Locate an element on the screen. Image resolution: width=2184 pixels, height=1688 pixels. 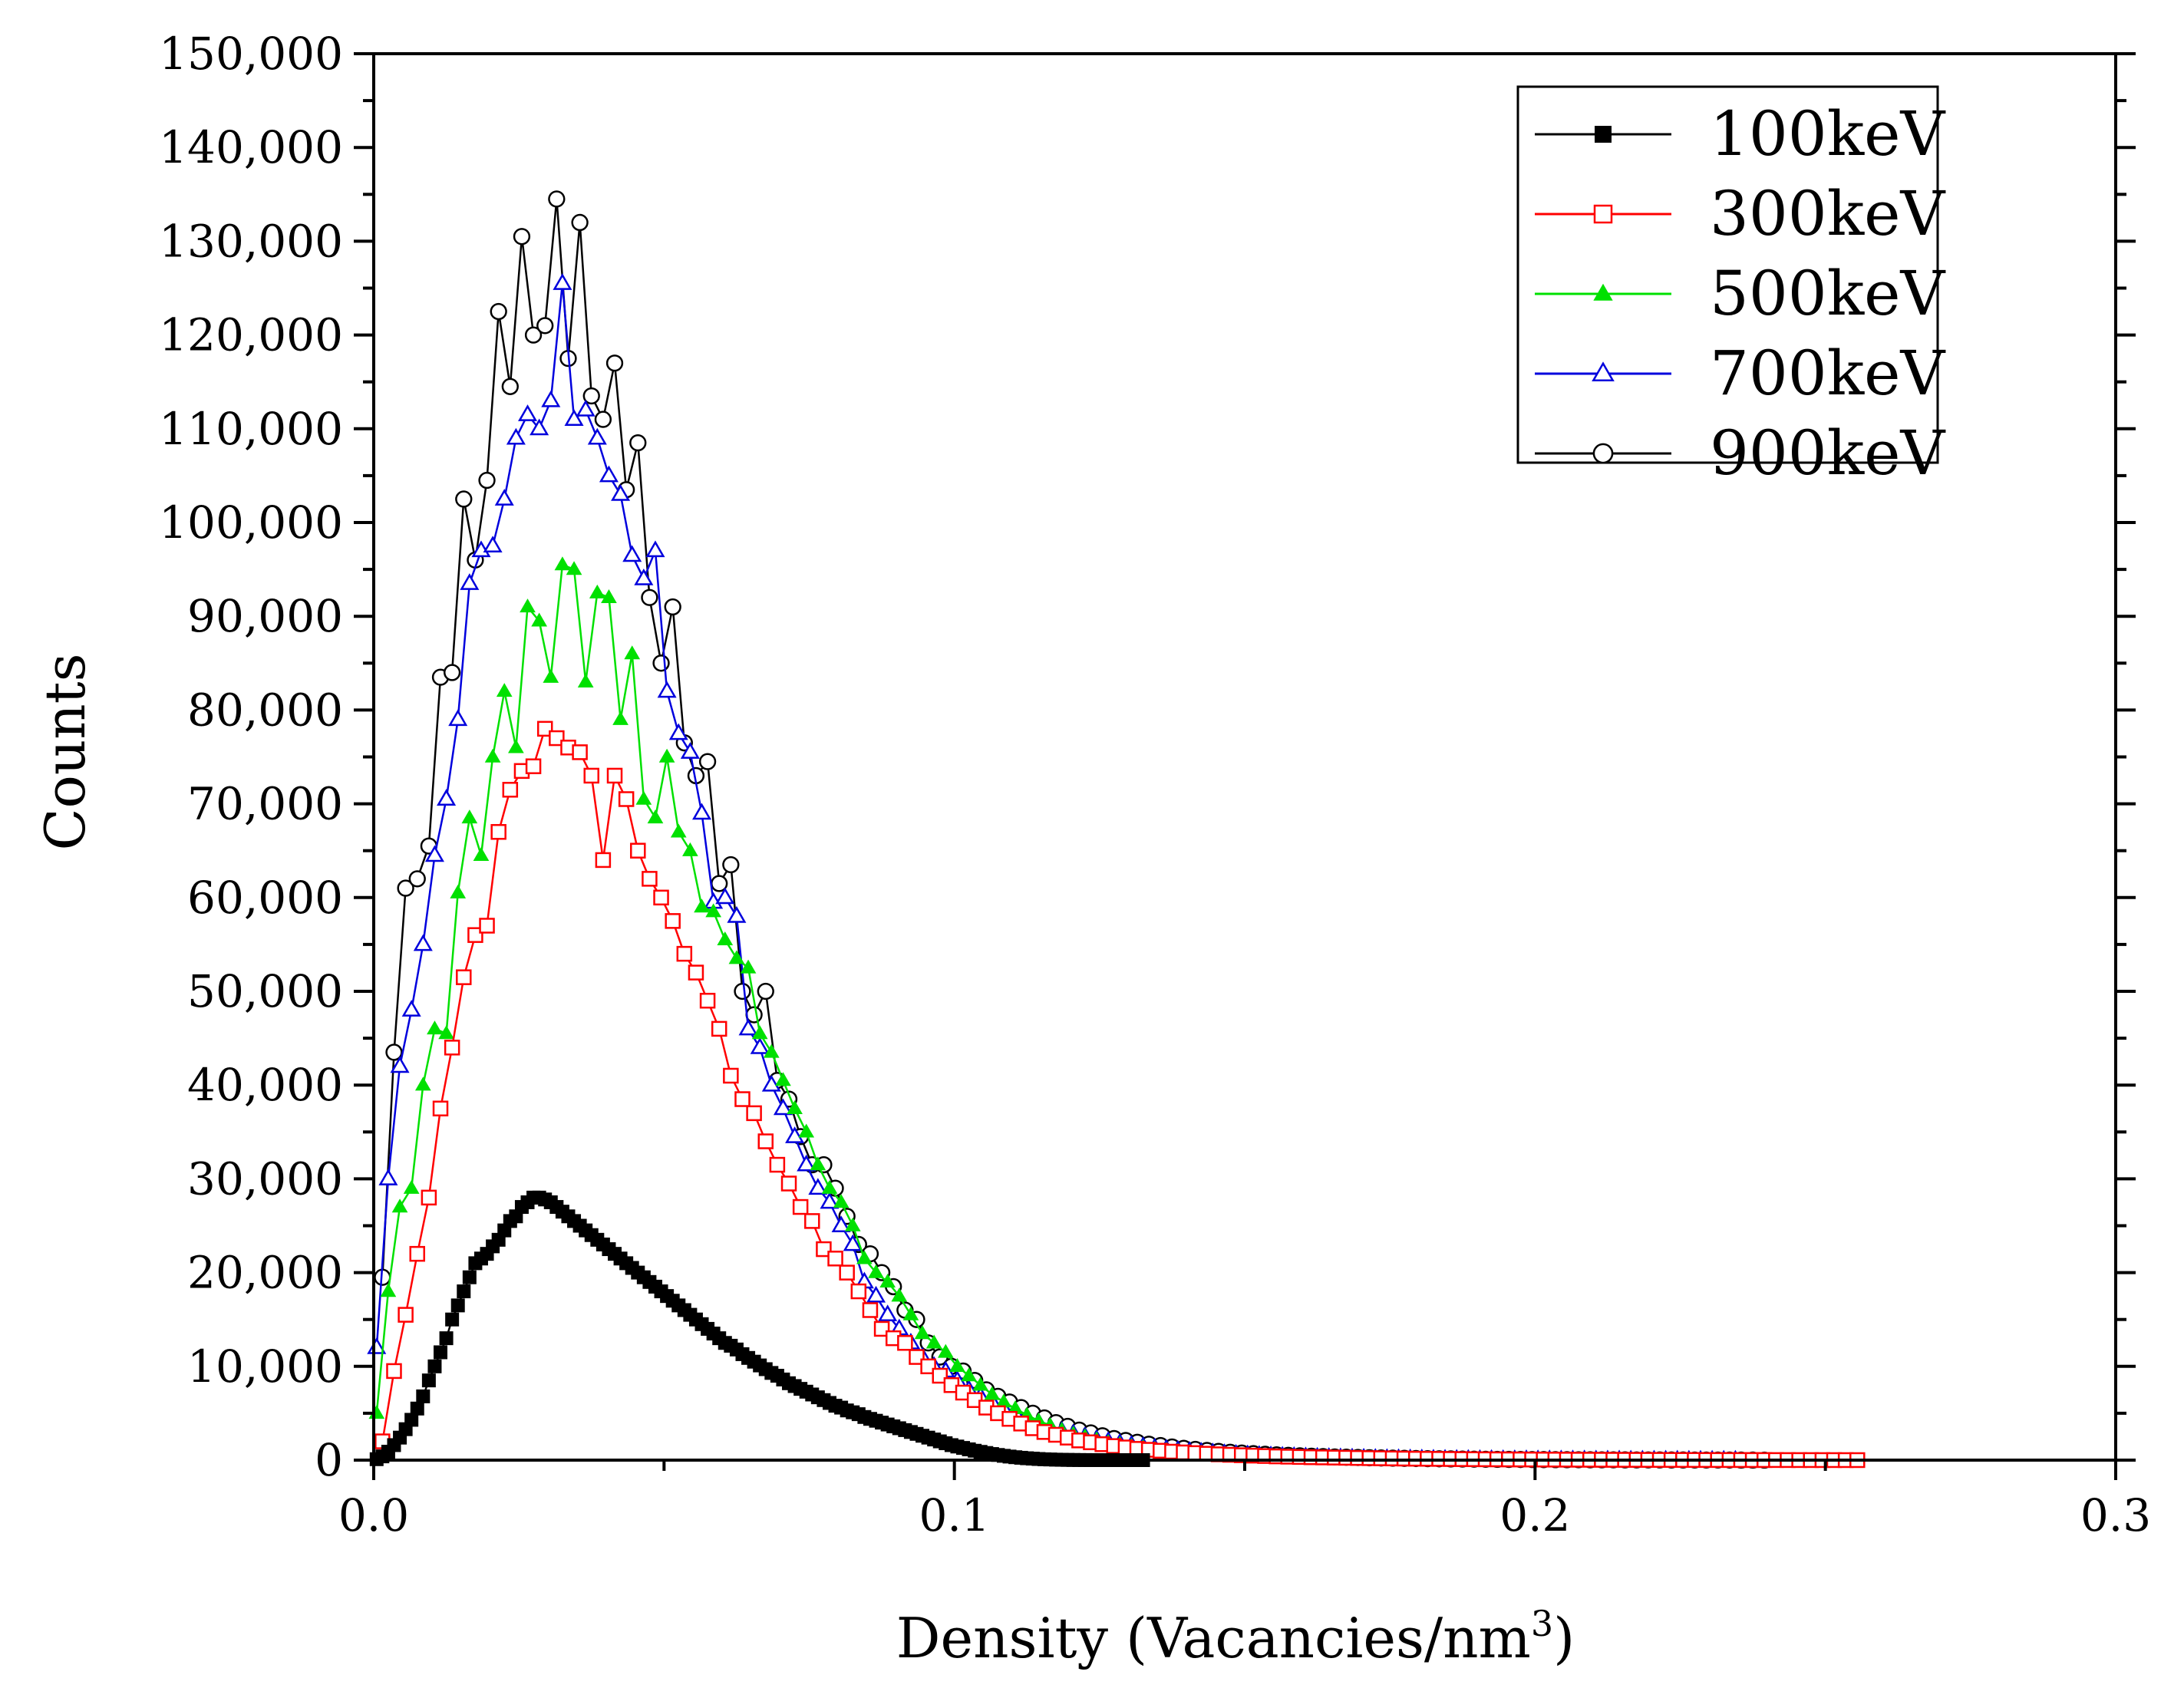
x-tick-label: 0.3 is located at coordinates (2116, 1515).